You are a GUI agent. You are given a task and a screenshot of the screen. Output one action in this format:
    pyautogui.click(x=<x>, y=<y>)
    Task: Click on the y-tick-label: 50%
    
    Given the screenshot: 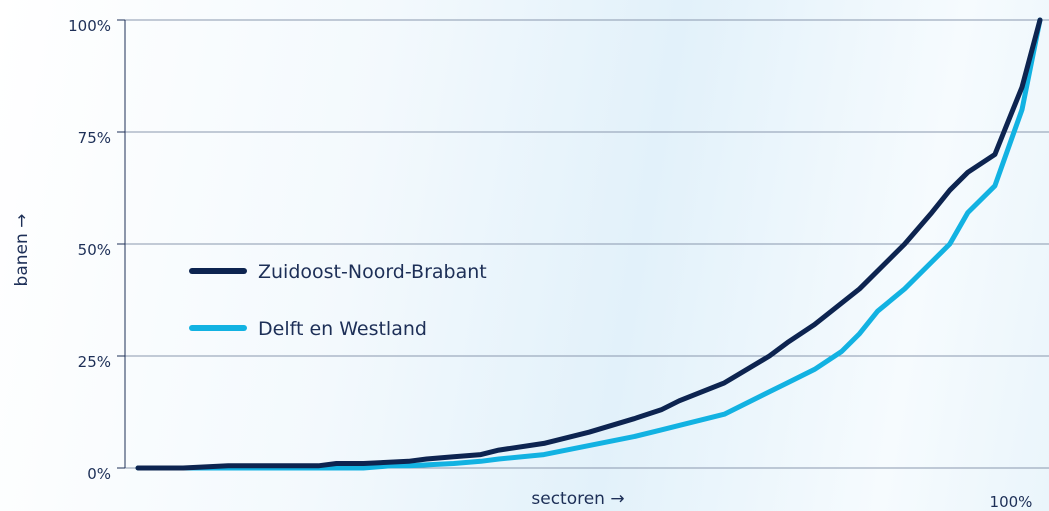 What is the action you would take?
    pyautogui.click(x=94, y=250)
    